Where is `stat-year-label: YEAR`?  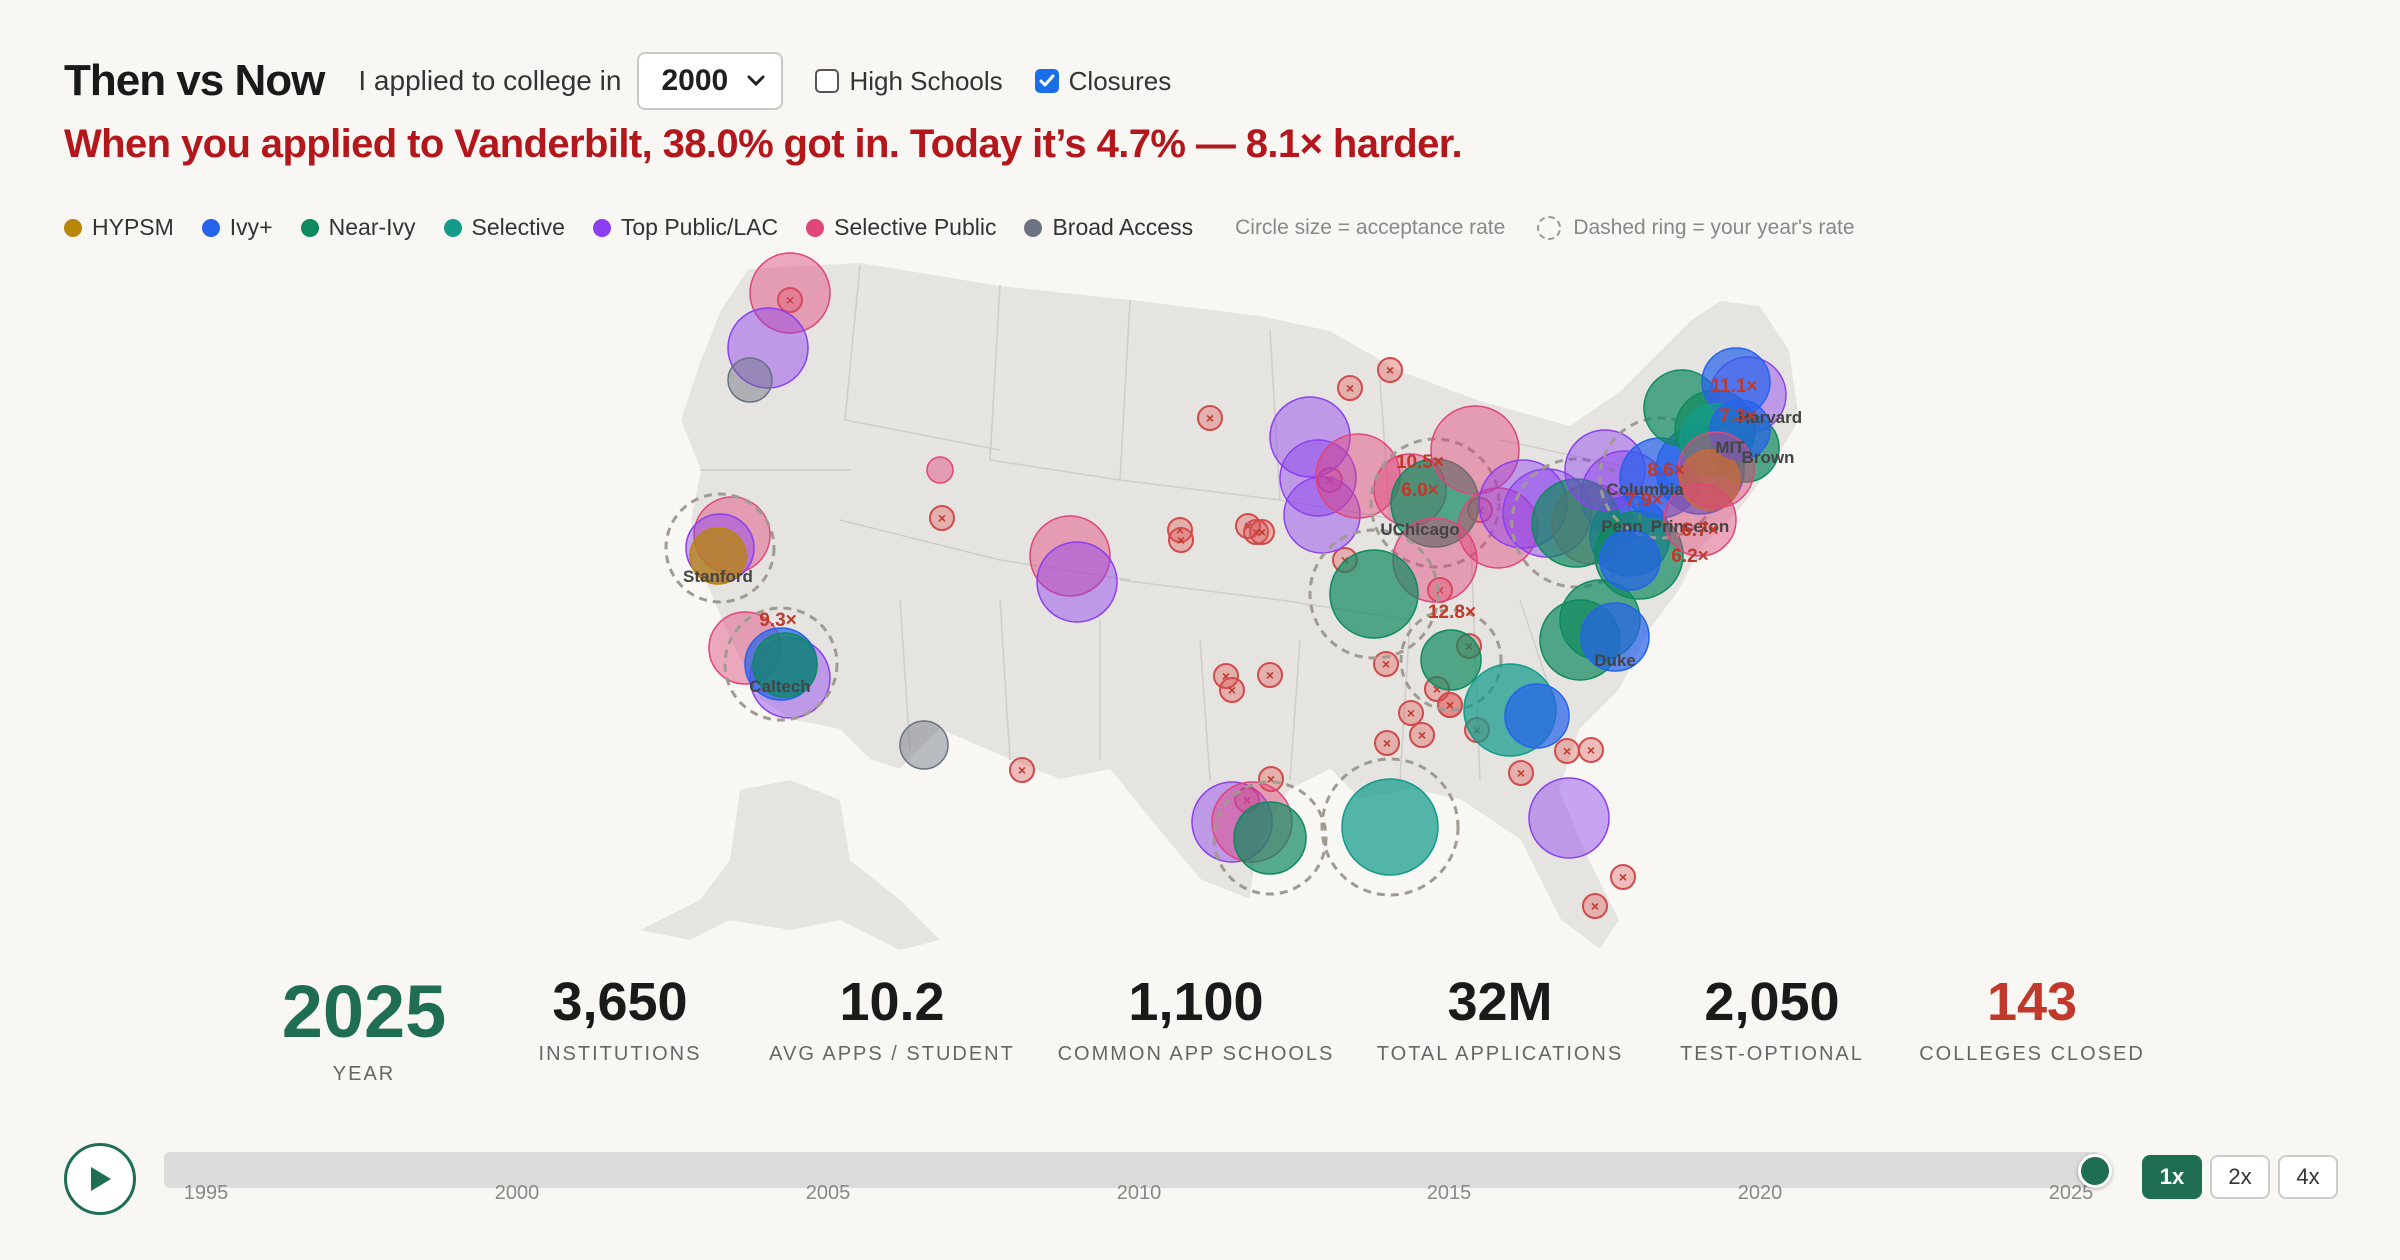
stat-year-label: YEAR is located at coordinates (364, 1074).